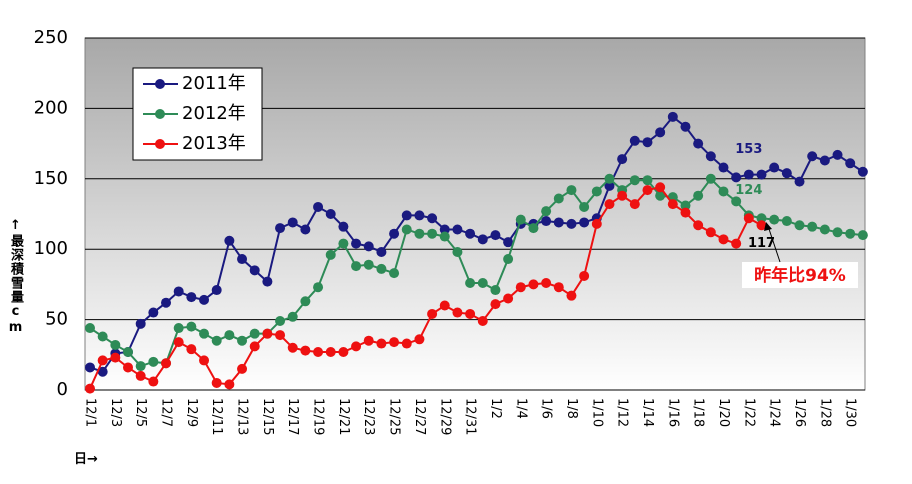  What do you see at coordinates (214, 143) in the screenshot?
I see `legend-label: 2013年` at bounding box center [214, 143].